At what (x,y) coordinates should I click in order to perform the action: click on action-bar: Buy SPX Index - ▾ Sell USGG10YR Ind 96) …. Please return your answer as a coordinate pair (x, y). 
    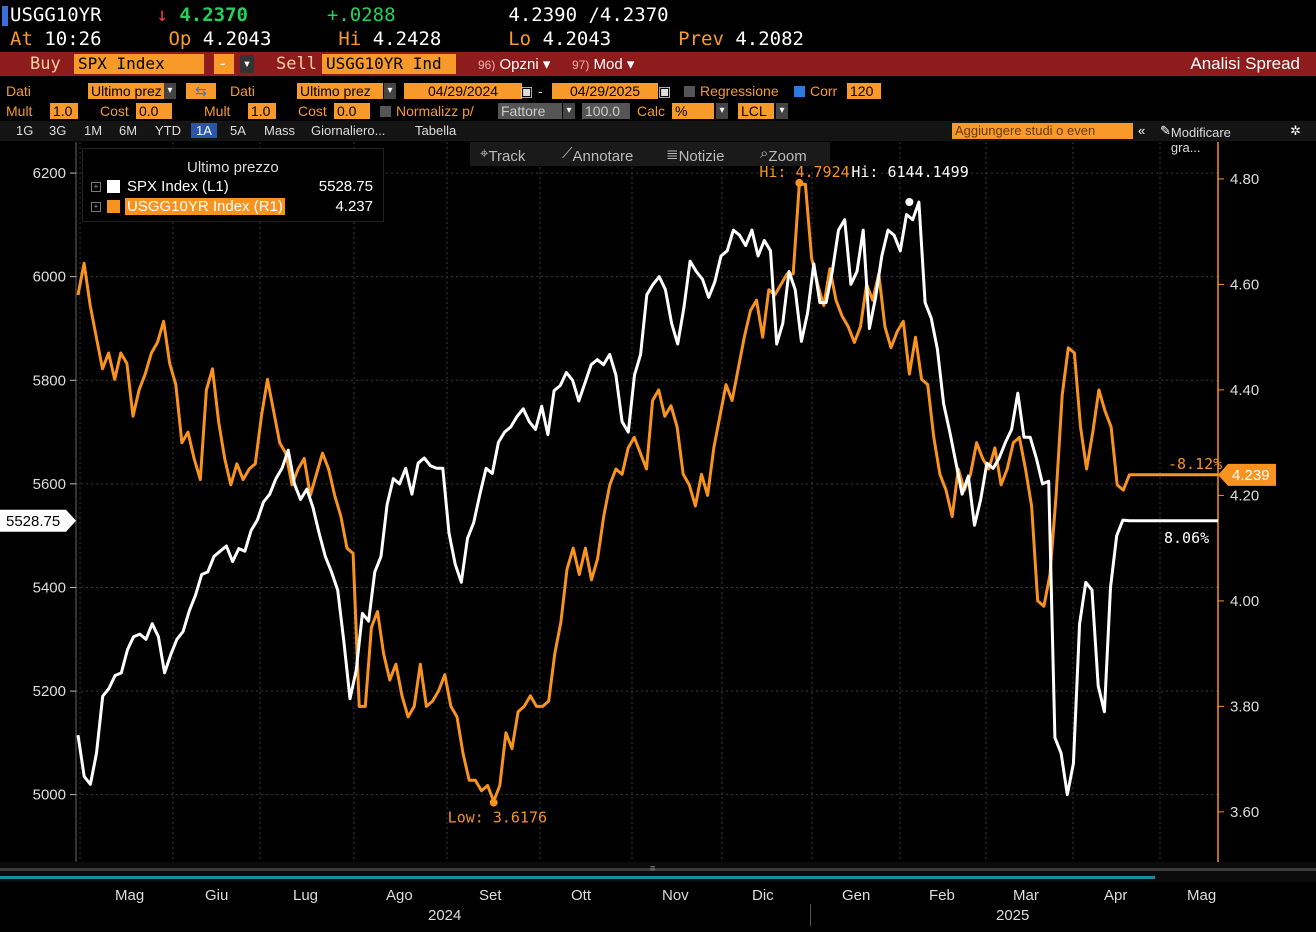
    Looking at the image, I should click on (658, 64).